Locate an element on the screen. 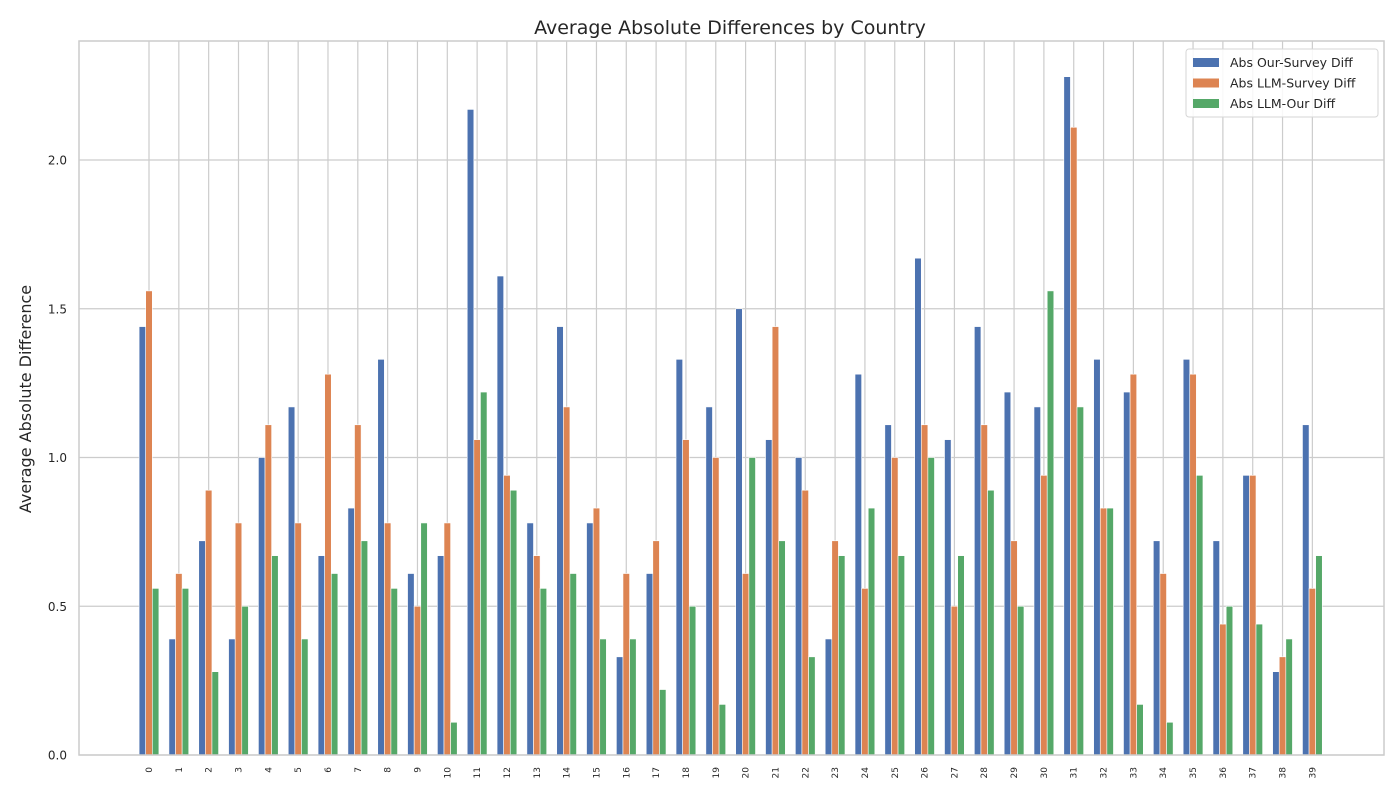 This screenshot has height=800, width=1400. legend-label: Abs LLM-Survey Diff is located at coordinates (1293, 83).